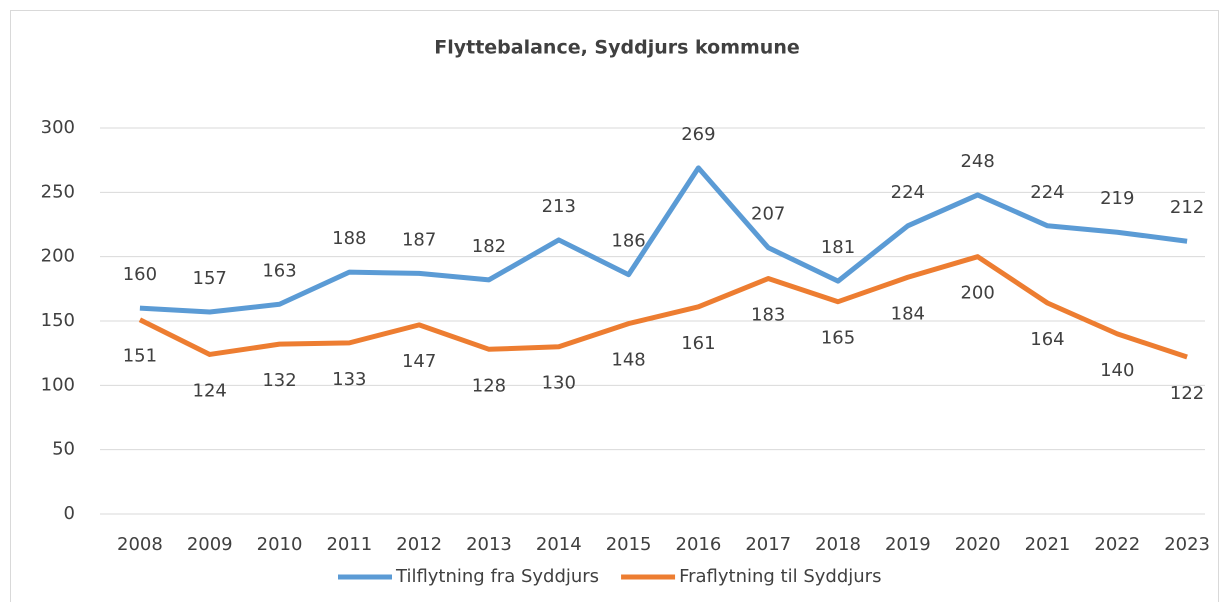 The height and width of the screenshot is (606, 1229). Describe the element at coordinates (349, 544) in the screenshot. I see `x-tick-label: 2011` at that location.